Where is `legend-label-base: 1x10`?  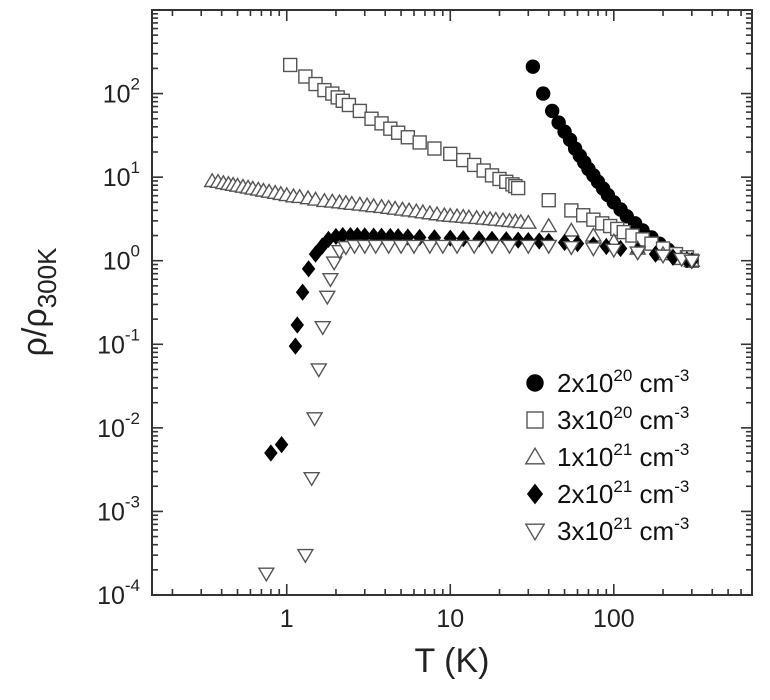
legend-label-base: 1x10 is located at coordinates (585, 457).